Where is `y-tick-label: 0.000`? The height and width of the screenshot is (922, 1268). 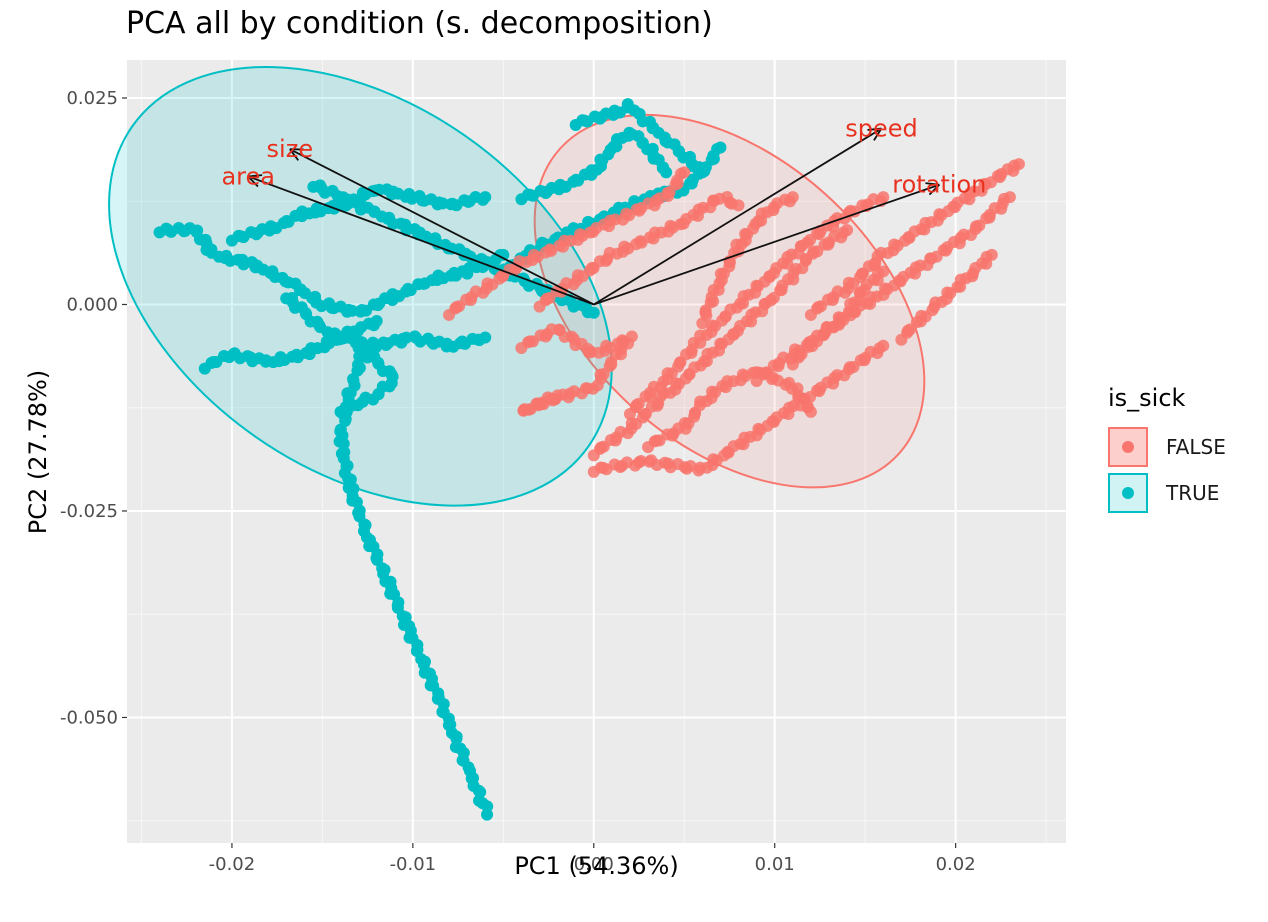 y-tick-label: 0.000 is located at coordinates (92, 304).